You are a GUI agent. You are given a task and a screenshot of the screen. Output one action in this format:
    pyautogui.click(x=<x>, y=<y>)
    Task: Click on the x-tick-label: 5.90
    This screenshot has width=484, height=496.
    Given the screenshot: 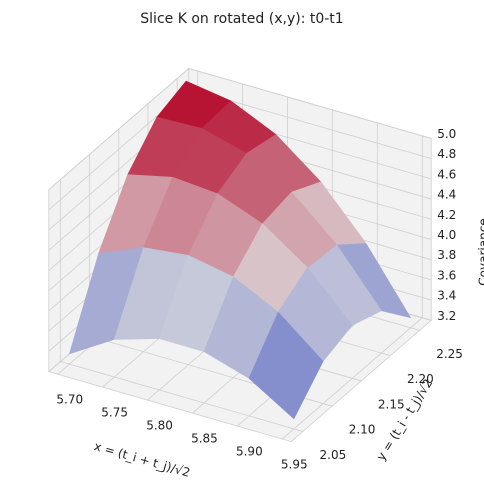 What is the action you would take?
    pyautogui.click(x=249, y=451)
    